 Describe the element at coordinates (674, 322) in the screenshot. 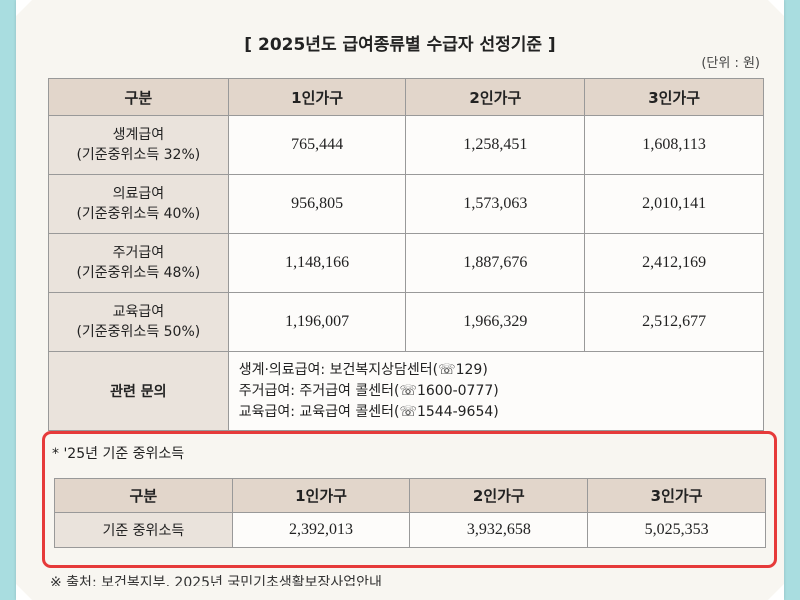

I see `value-3-person: 2,512,677` at that location.